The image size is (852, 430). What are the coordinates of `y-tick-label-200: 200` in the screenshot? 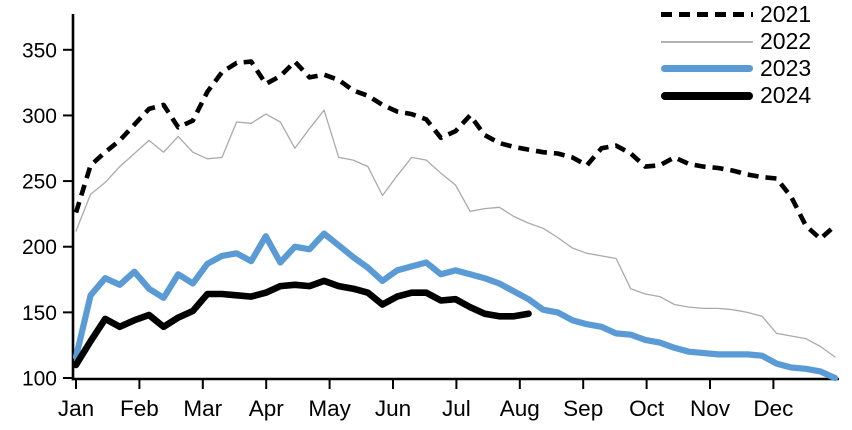 It's located at (39, 247).